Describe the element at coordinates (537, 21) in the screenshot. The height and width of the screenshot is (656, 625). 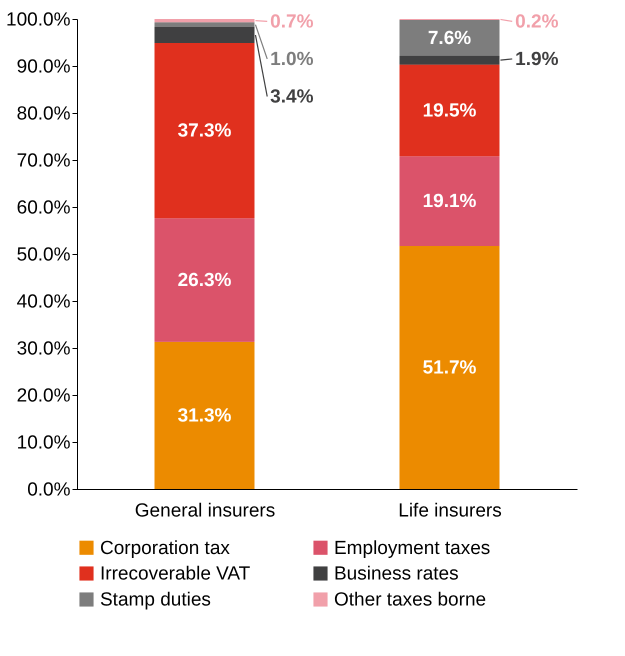
I see `data-label: 0.2%` at that location.